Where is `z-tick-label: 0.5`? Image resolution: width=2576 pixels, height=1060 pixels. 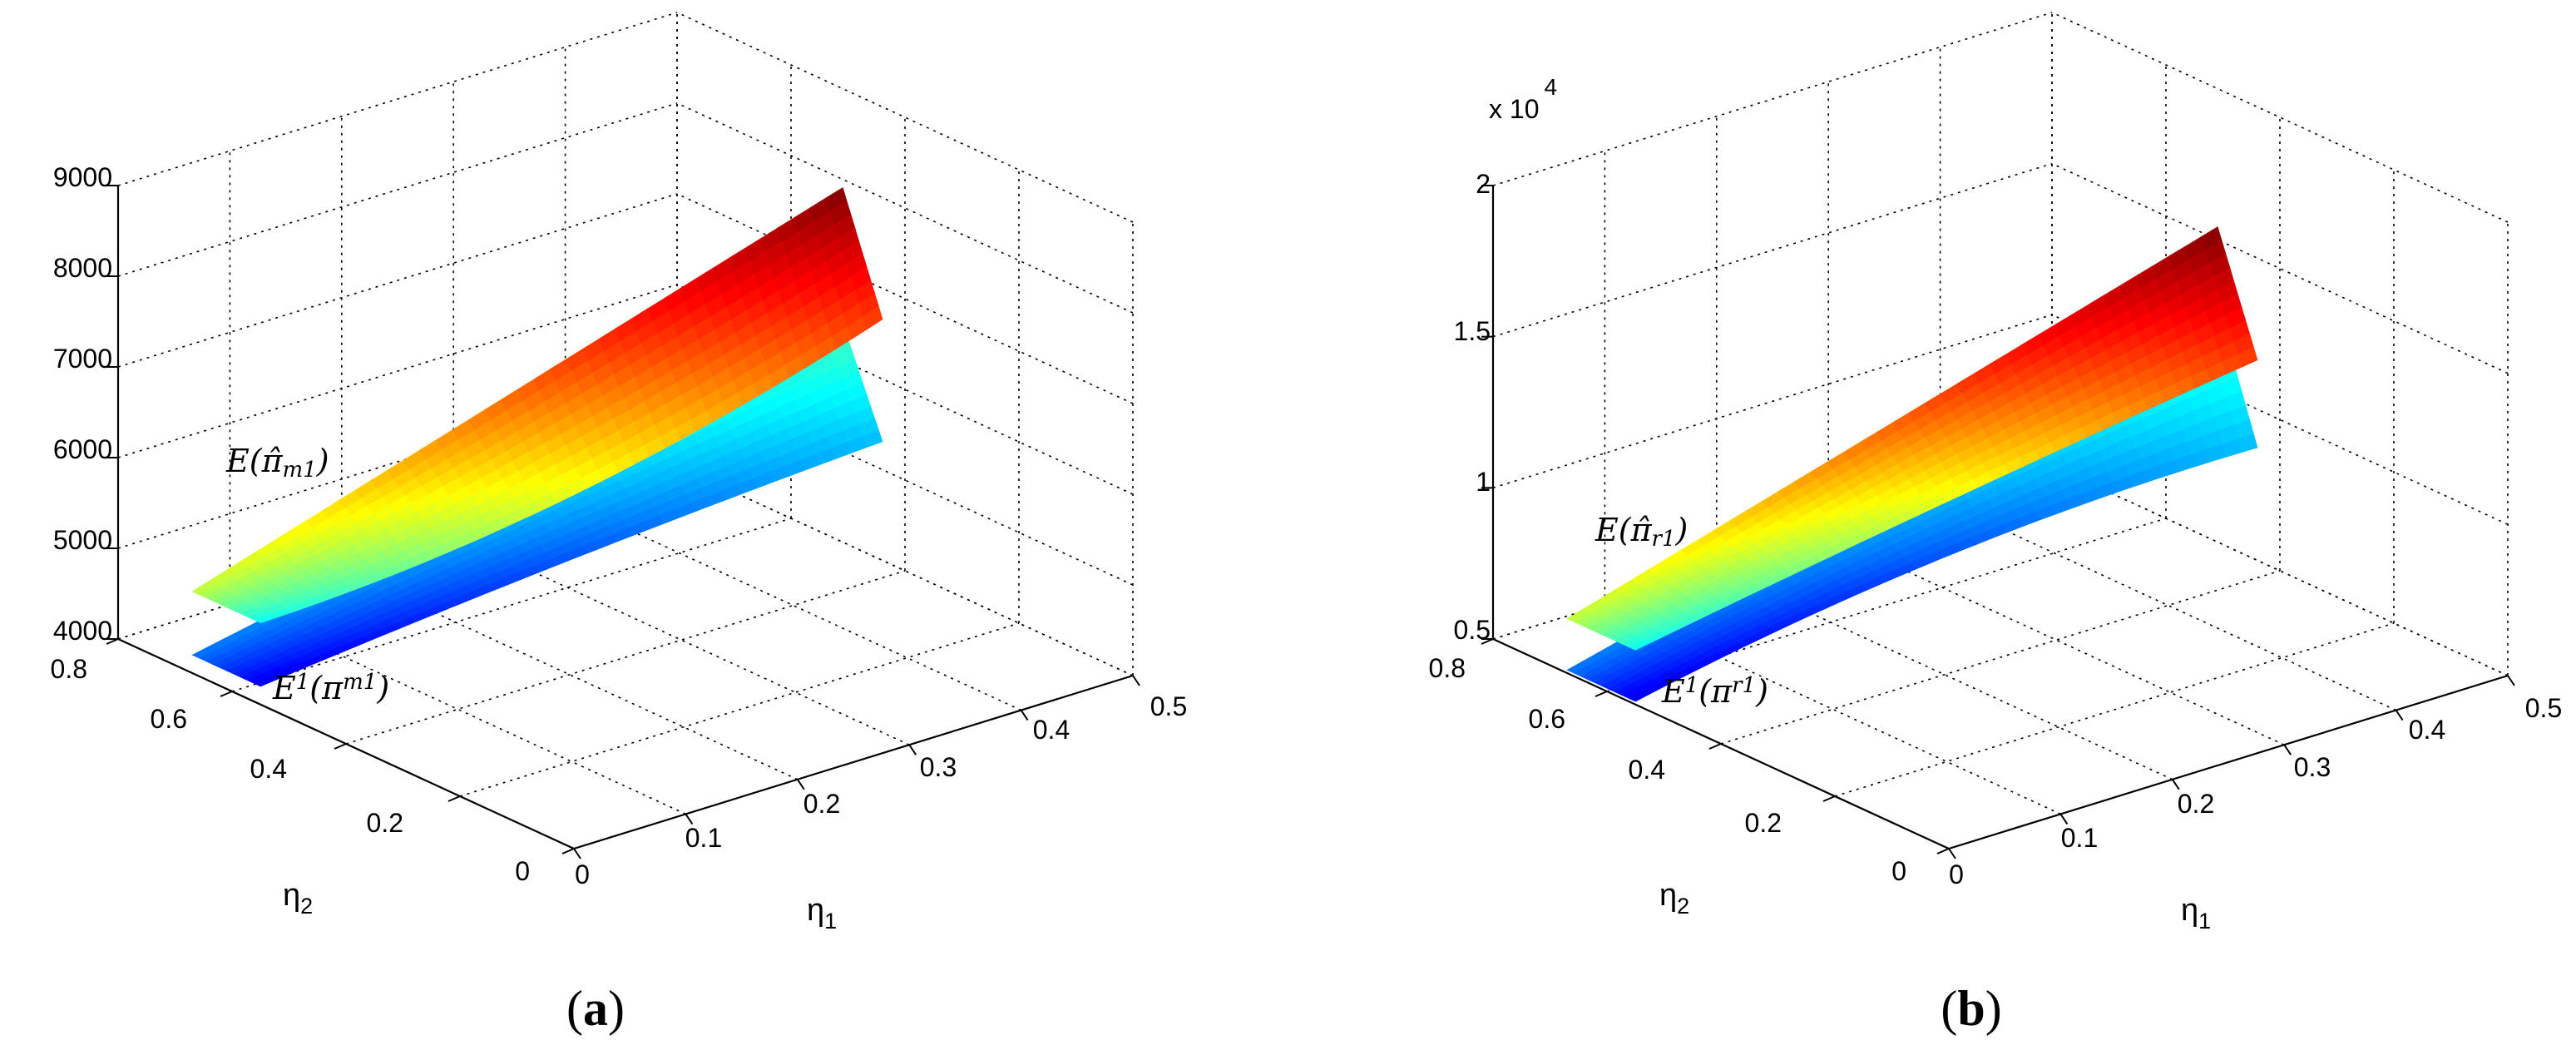
z-tick-label: 0.5 is located at coordinates (1472, 630).